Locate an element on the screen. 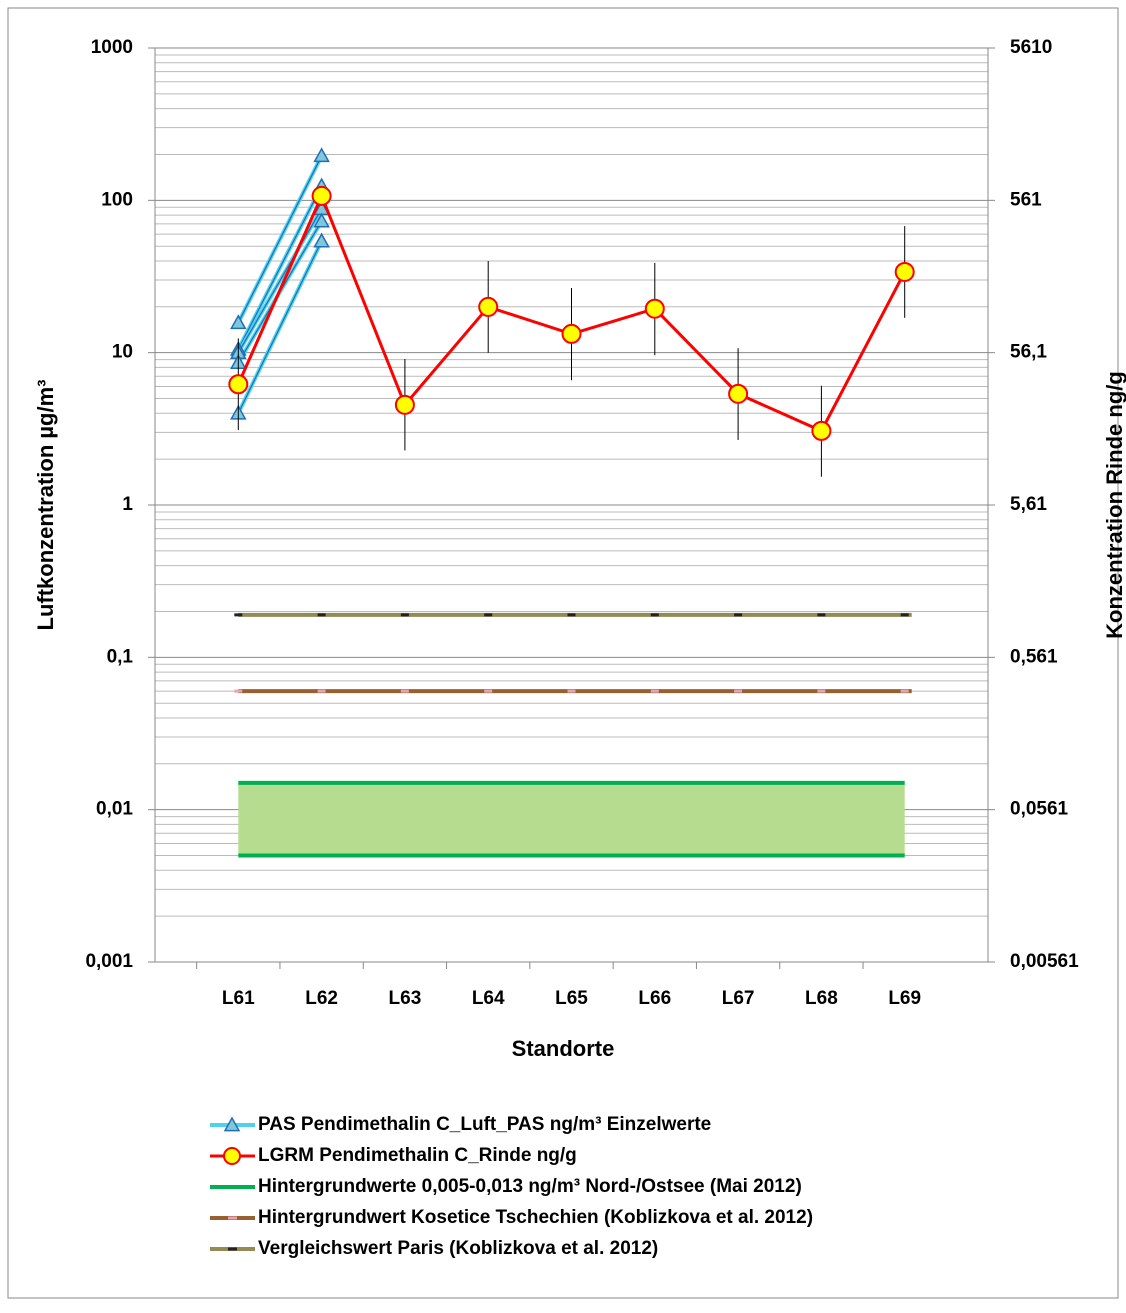 The height and width of the screenshot is (1313, 1126). x-tick-label: L68 is located at coordinates (821, 998).